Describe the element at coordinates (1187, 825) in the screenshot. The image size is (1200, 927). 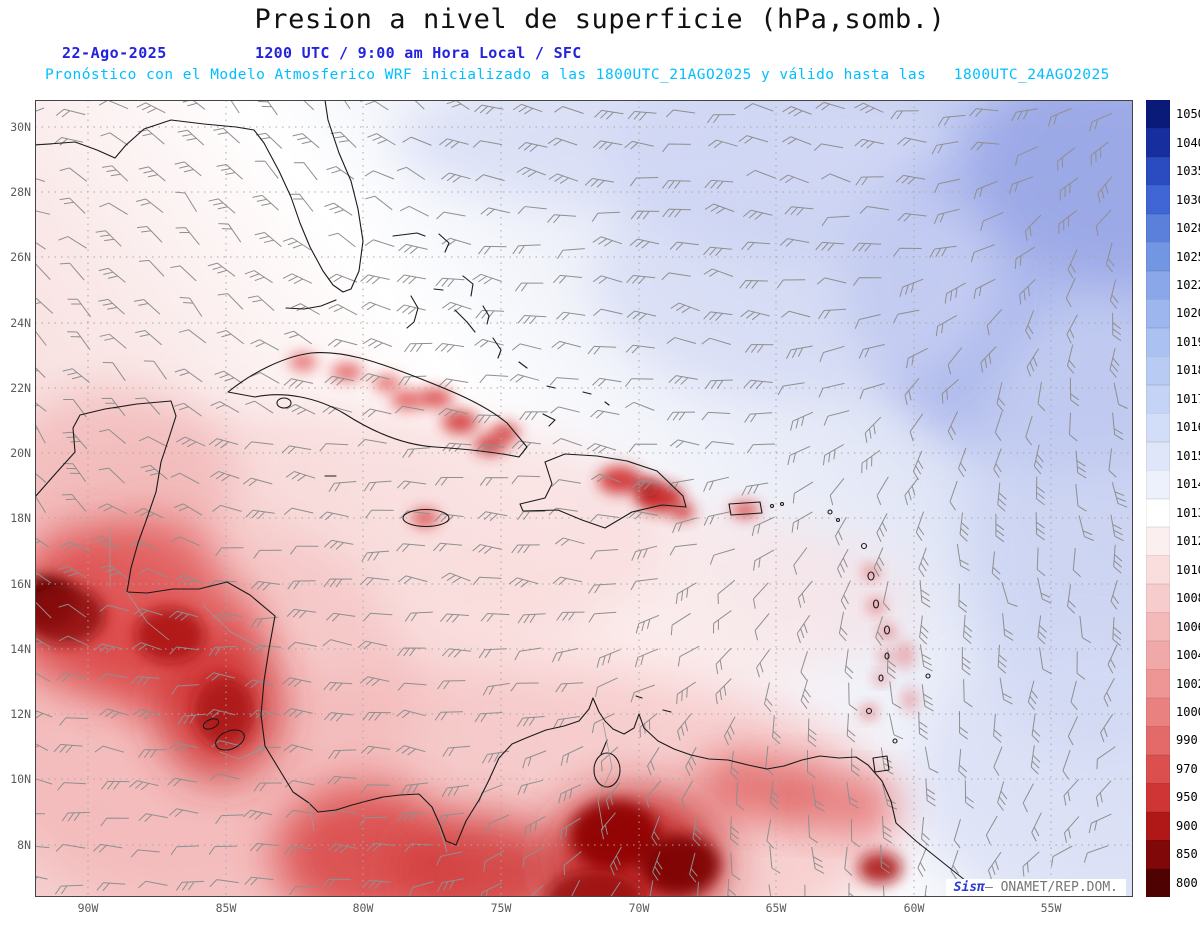
I see `colorbar-level-label: 900` at that location.